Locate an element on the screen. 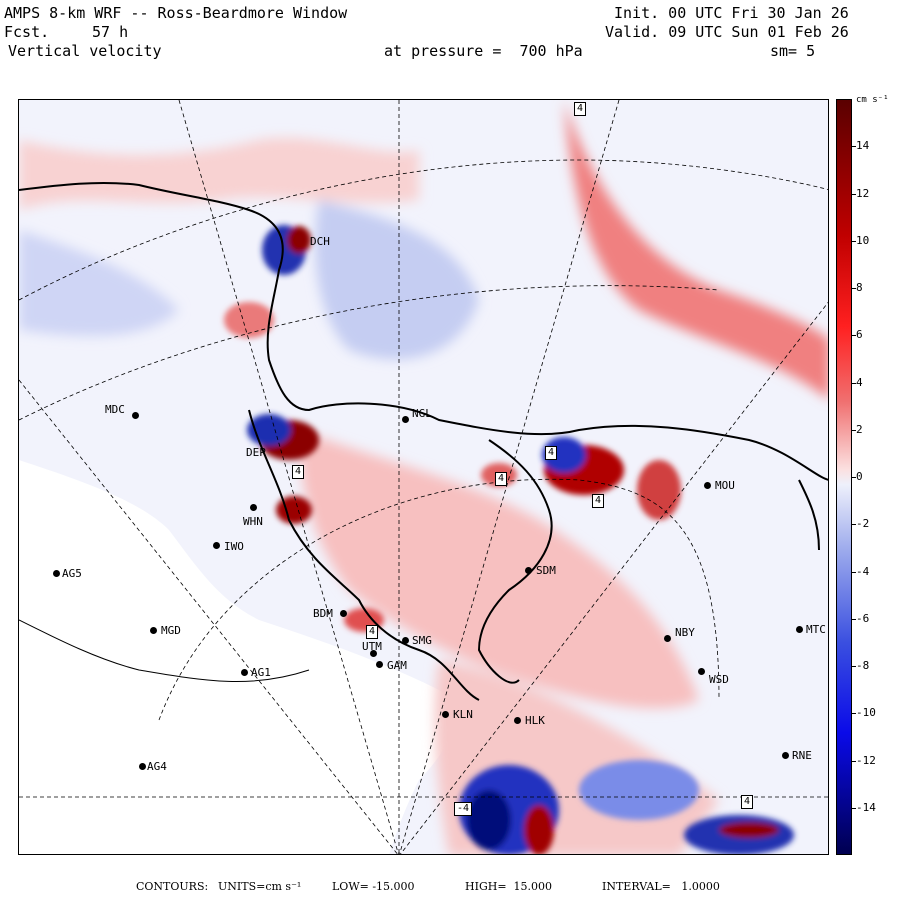 This screenshot has width=900, height=900. station-label: MDC is located at coordinates (115, 409).